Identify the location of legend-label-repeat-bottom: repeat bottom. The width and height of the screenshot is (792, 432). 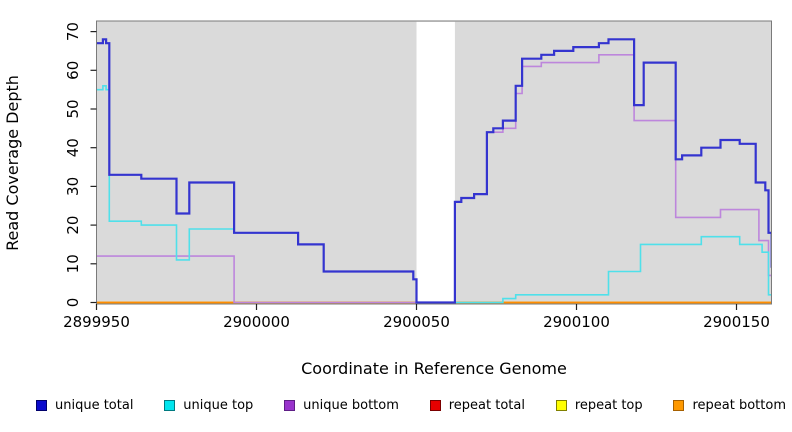
(739, 405).